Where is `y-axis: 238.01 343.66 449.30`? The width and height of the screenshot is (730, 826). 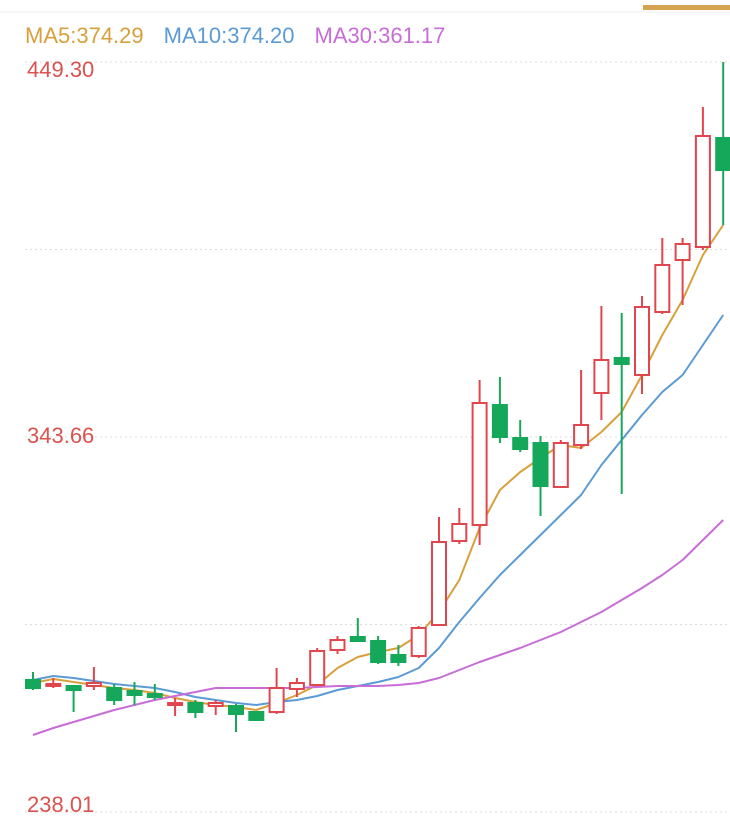 y-axis: 238.01 343.66 449.30 is located at coordinates (60, 437).